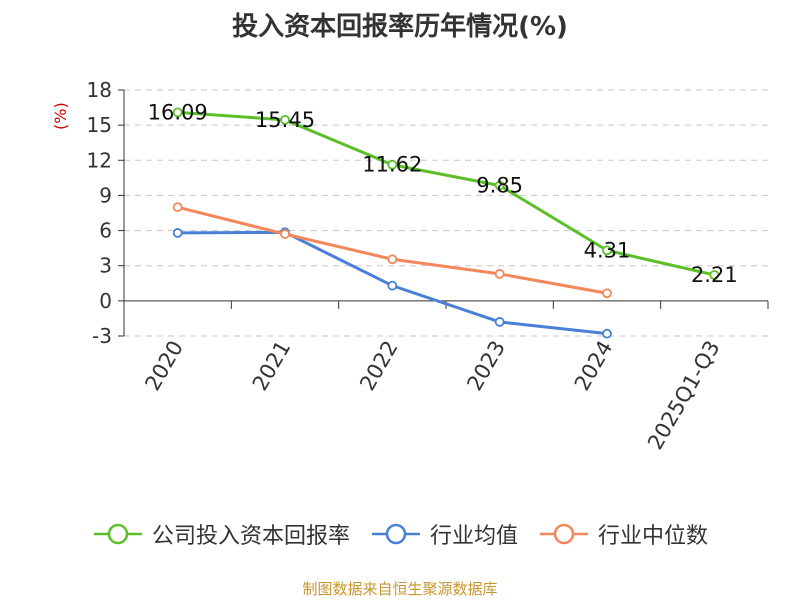 The height and width of the screenshot is (600, 800). What do you see at coordinates (105, 231) in the screenshot?
I see `y-tick-label: 6` at bounding box center [105, 231].